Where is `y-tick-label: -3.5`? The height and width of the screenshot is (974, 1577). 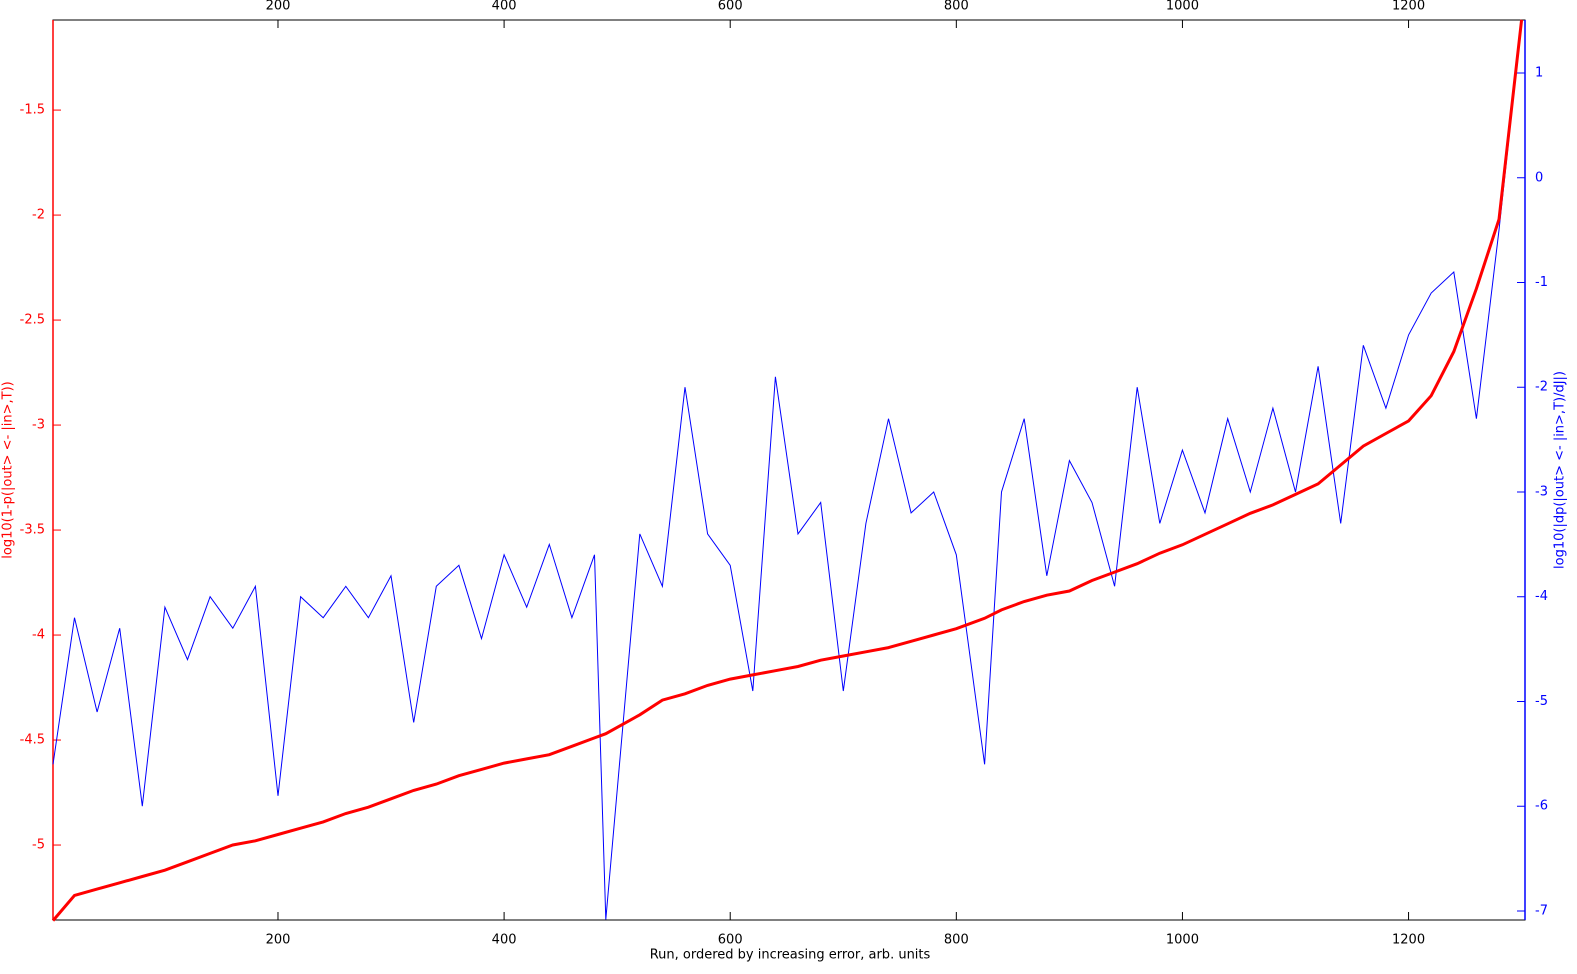
y-tick-label: -3.5 is located at coordinates (32, 530).